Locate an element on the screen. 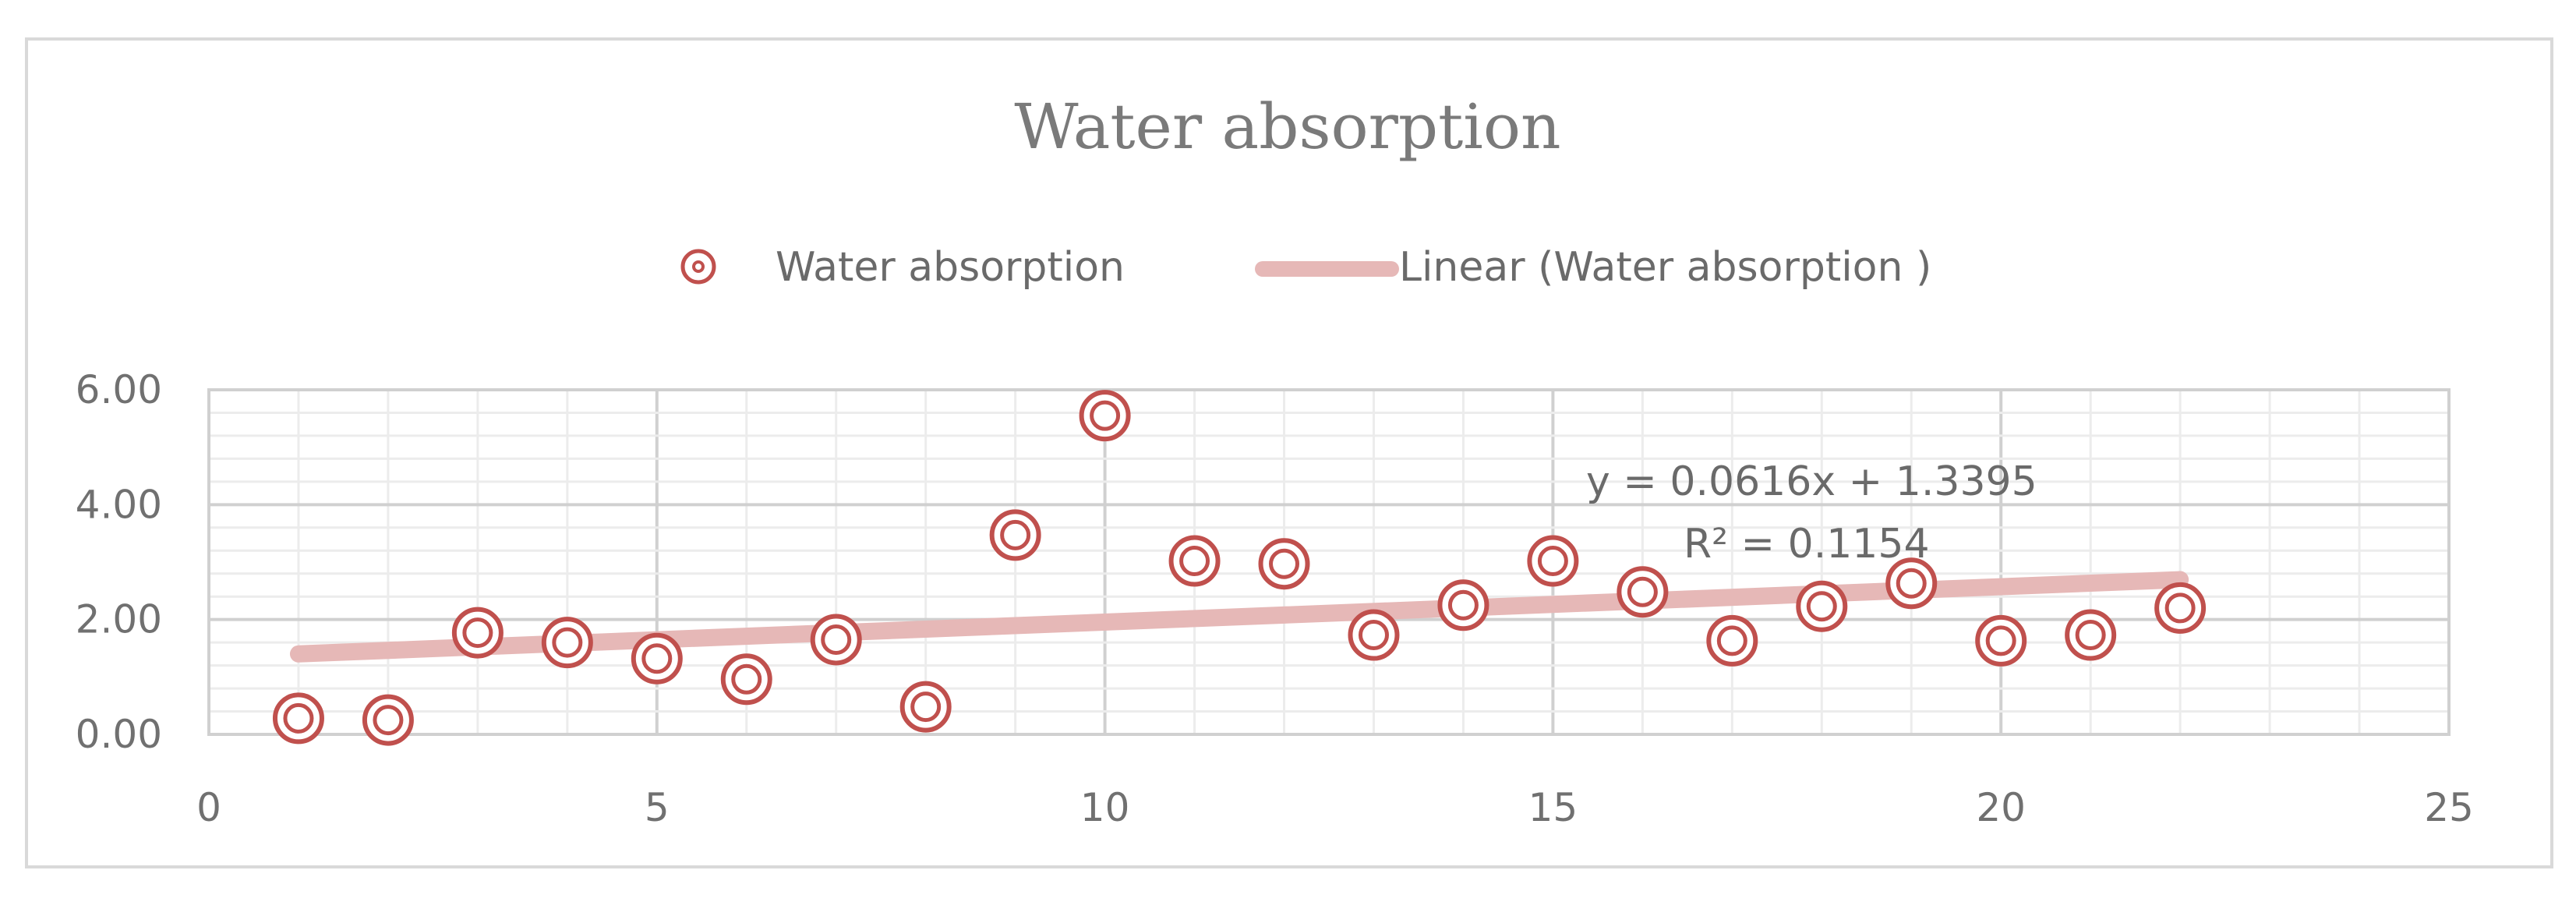 This screenshot has width=2576, height=902. trendline-r-squared: R² = 0.1154 is located at coordinates (1807, 544).